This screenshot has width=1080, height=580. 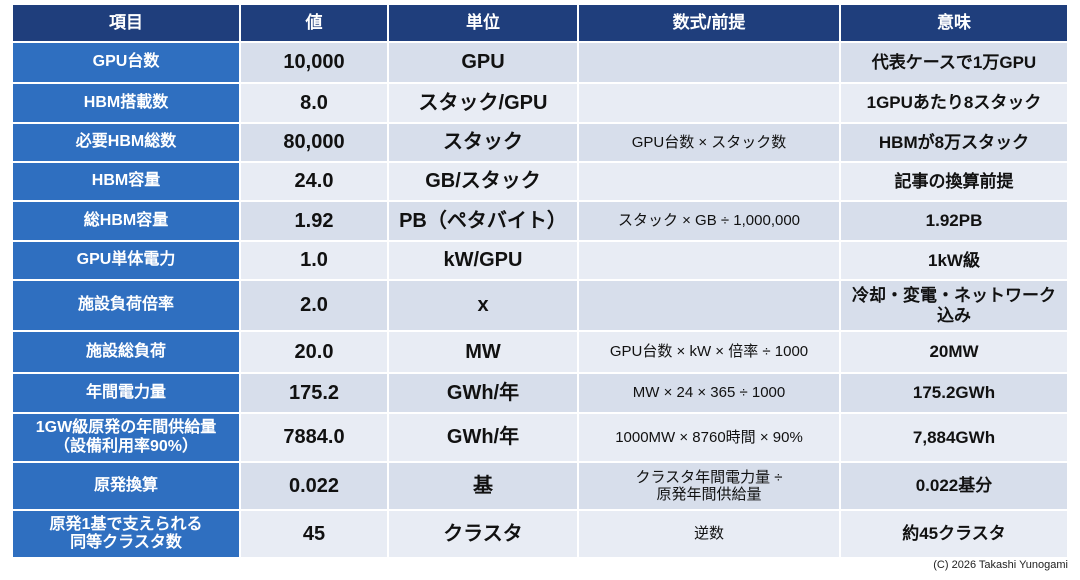 What do you see at coordinates (126, 260) in the screenshot?
I see `row-label: GPU単体電力` at bounding box center [126, 260].